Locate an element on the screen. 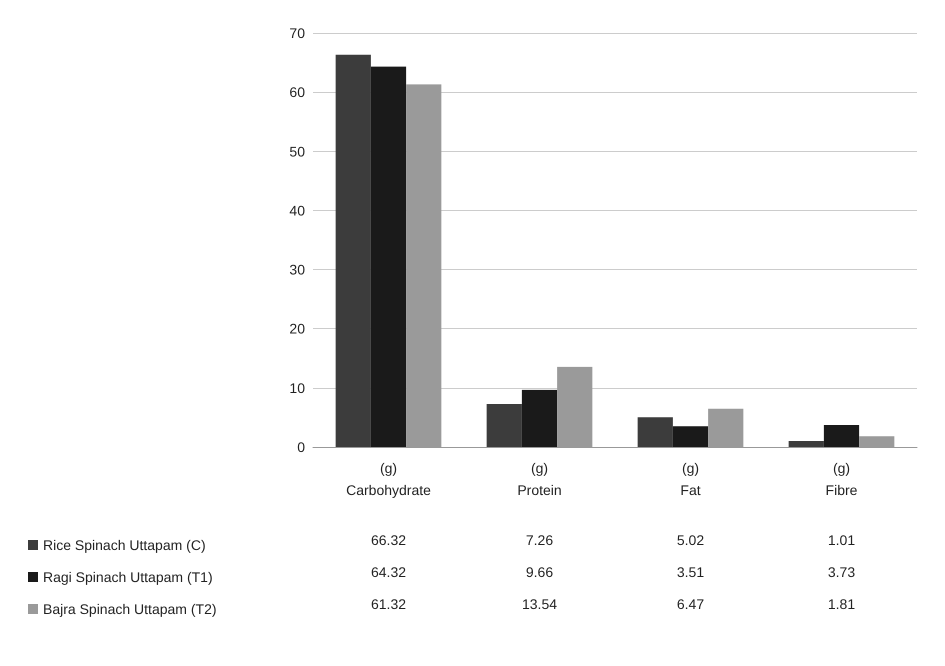 The image size is (945, 666). data-label: 9.66 is located at coordinates (540, 572).